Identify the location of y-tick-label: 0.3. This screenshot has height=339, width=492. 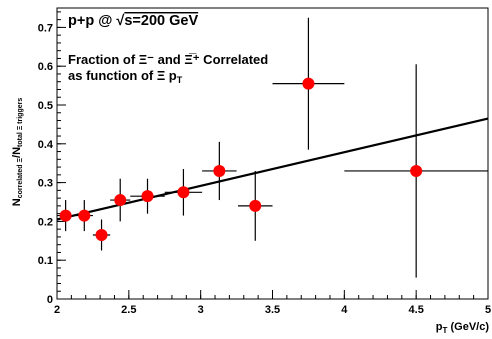
(45, 184).